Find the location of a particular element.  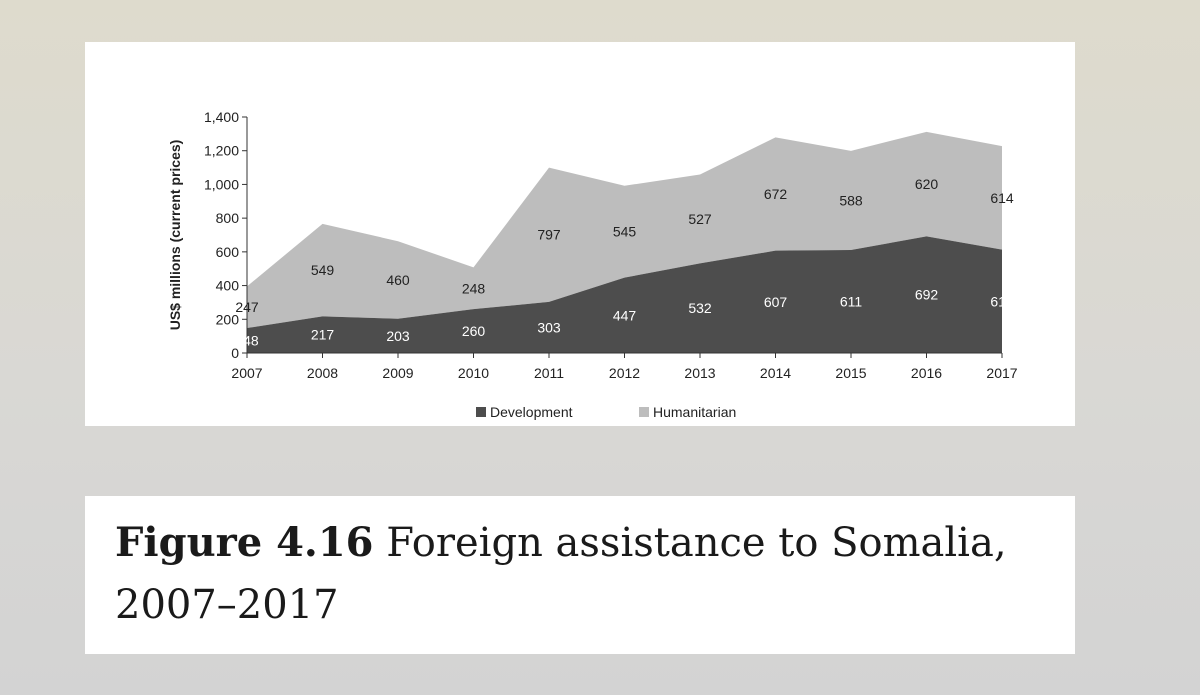

data-label-development: 203 is located at coordinates (398, 336).